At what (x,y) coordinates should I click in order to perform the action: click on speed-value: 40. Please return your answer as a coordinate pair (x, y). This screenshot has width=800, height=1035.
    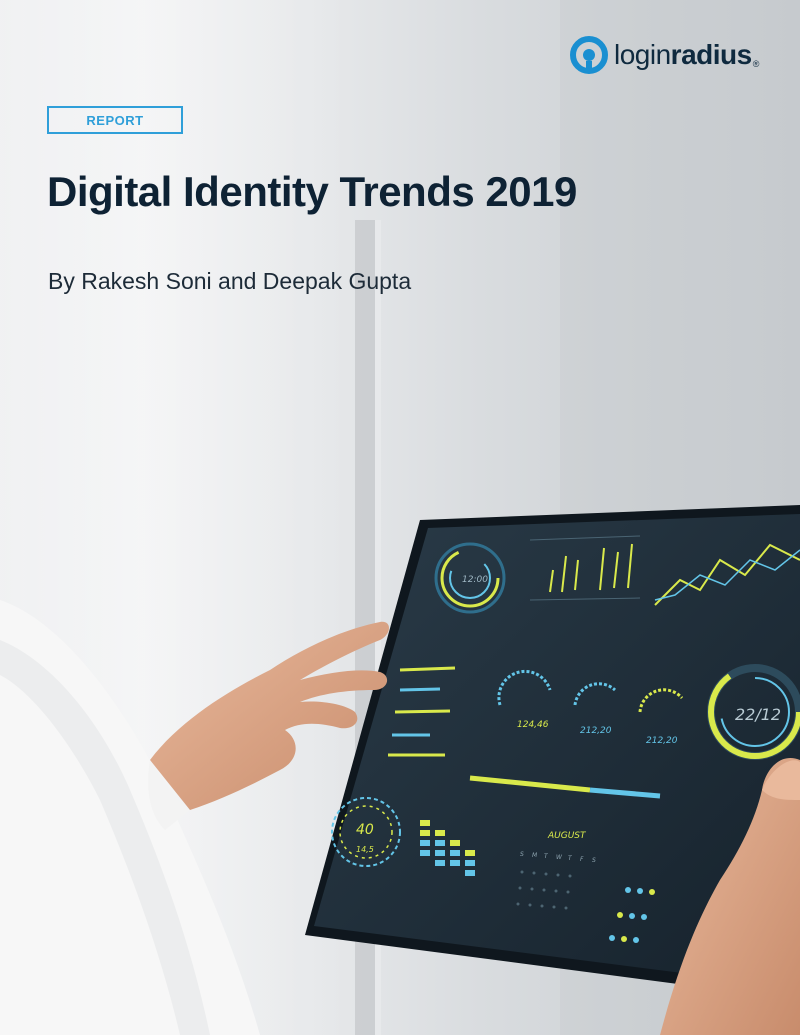
    Looking at the image, I should click on (365, 830).